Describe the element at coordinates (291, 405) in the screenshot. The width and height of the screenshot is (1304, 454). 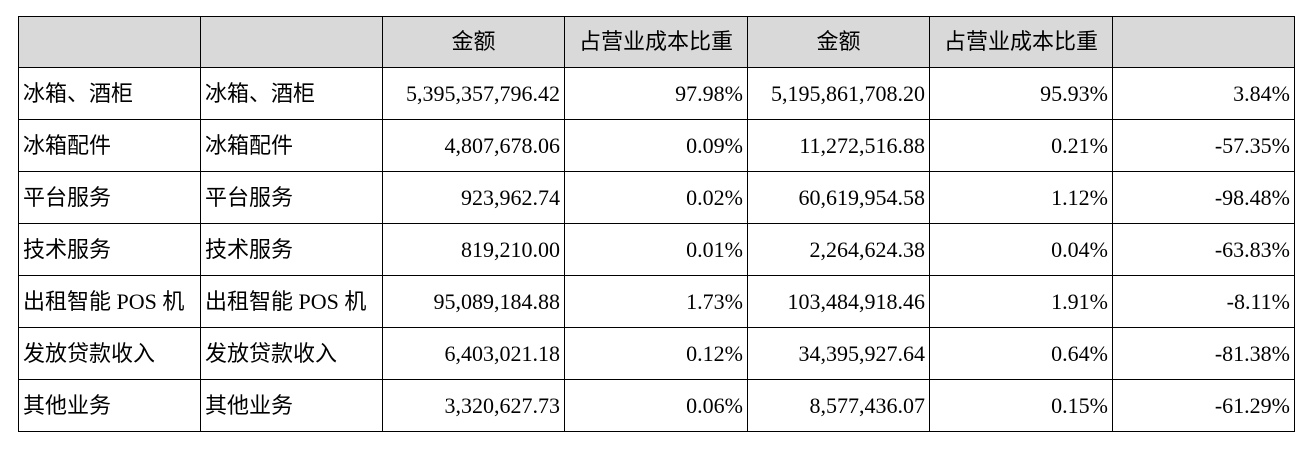
I see `product-cell: 其他业务` at that location.